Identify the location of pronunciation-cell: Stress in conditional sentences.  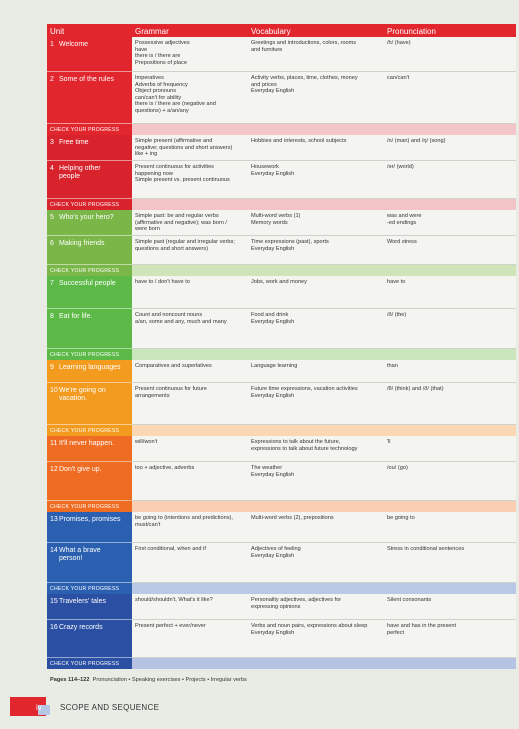
(450, 563).